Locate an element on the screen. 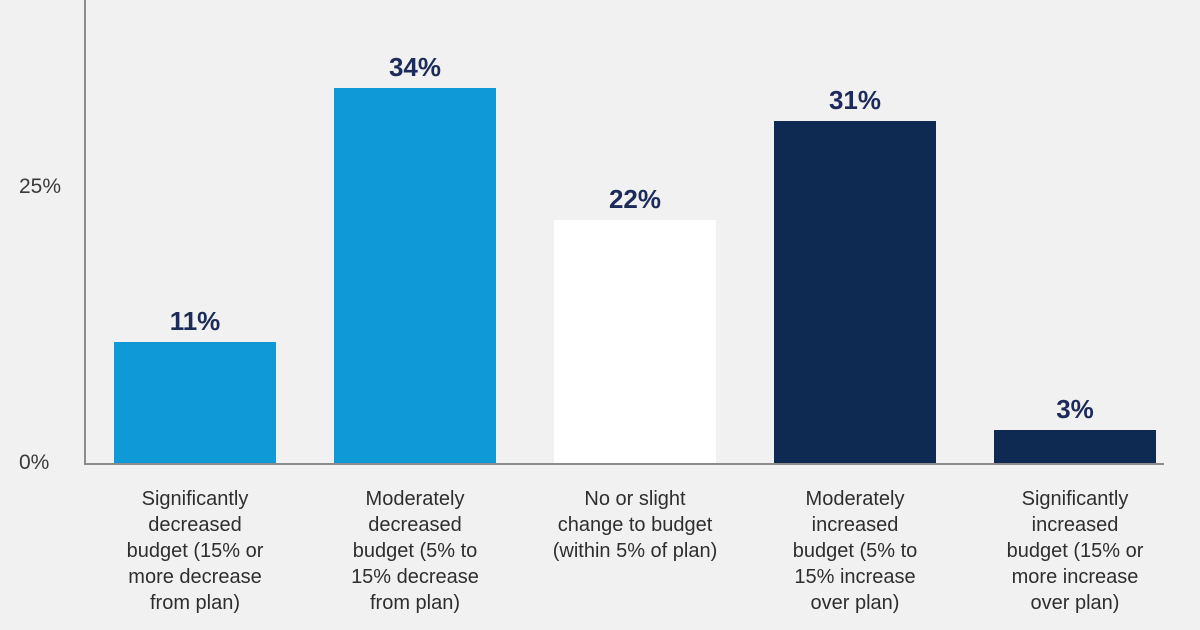 This screenshot has height=630, width=1200. bar-value-label: 11% is located at coordinates (195, 321).